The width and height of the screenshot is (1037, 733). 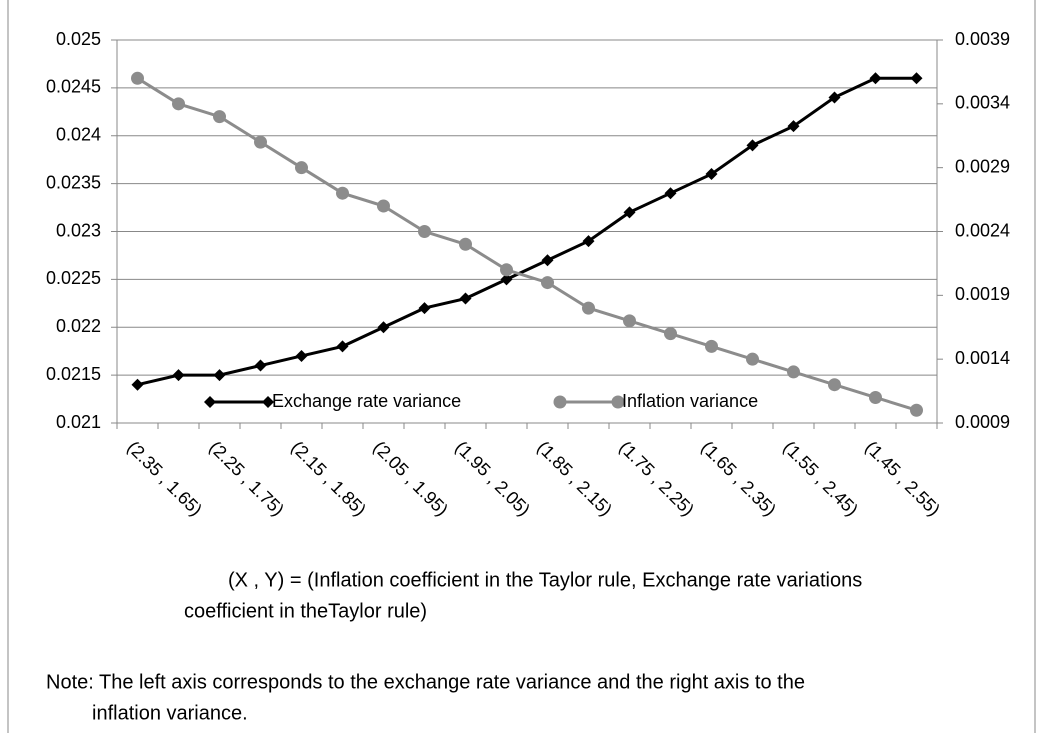 What do you see at coordinates (410, 478) in the screenshot?
I see `x-tick-label: (2.05 , 1.95)` at bounding box center [410, 478].